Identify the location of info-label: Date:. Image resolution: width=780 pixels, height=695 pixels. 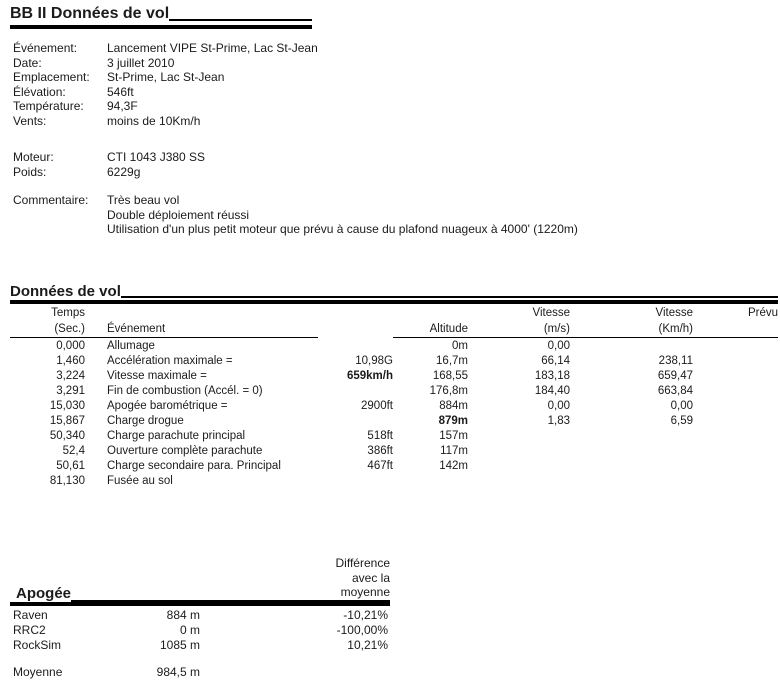
(27, 62).